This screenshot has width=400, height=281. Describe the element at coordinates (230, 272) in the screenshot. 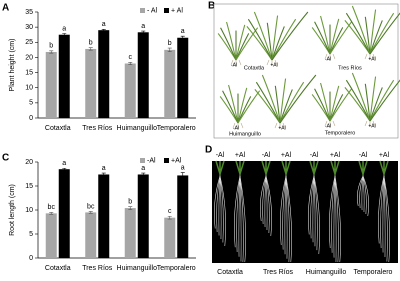

I see `variety-label: Cotaxtla` at that location.